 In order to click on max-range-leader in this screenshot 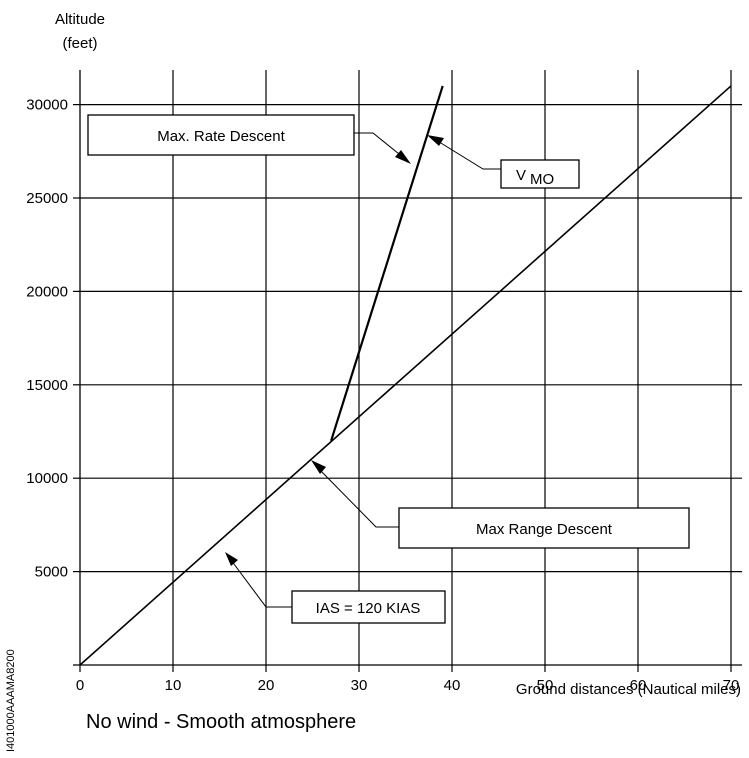, I will do `click(358, 497)`.